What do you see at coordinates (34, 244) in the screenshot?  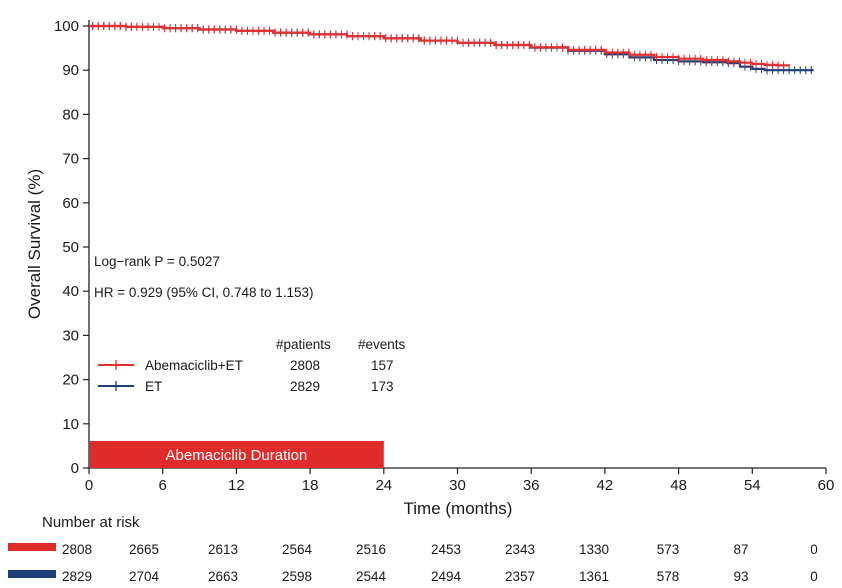 I see `y-axis-title: Overall Survival (%)` at bounding box center [34, 244].